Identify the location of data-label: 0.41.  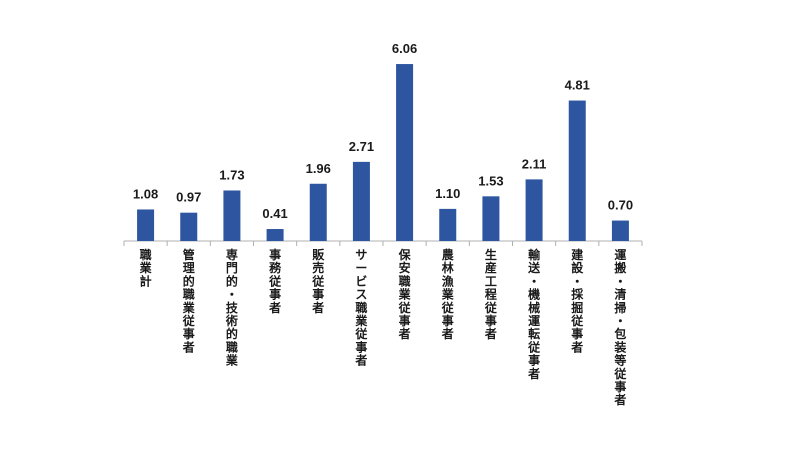
(274, 213).